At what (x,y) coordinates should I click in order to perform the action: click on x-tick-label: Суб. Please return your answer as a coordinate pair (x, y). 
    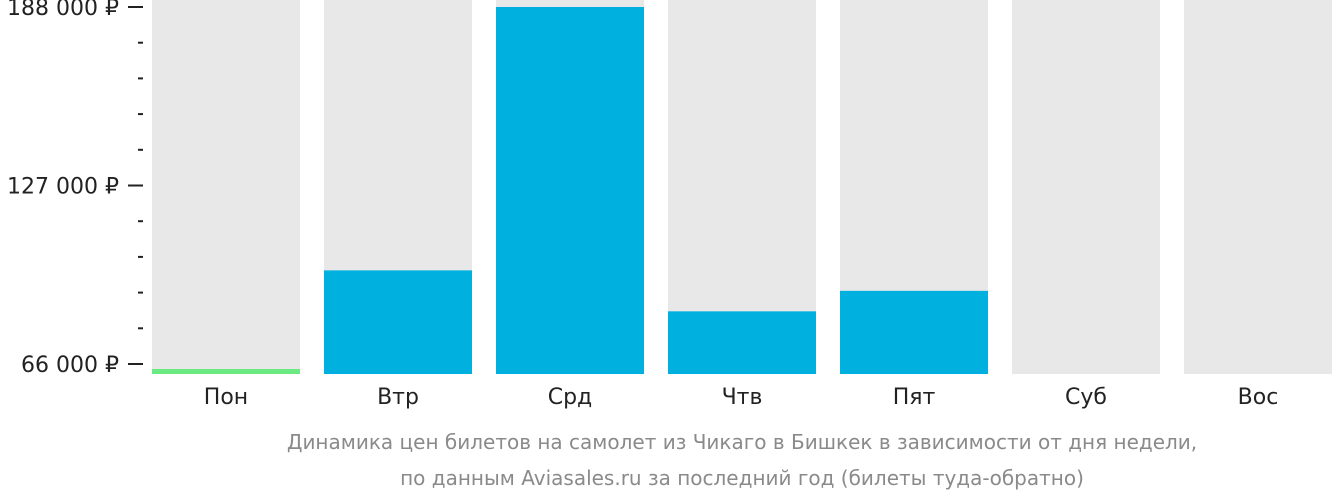
    Looking at the image, I should click on (1086, 397).